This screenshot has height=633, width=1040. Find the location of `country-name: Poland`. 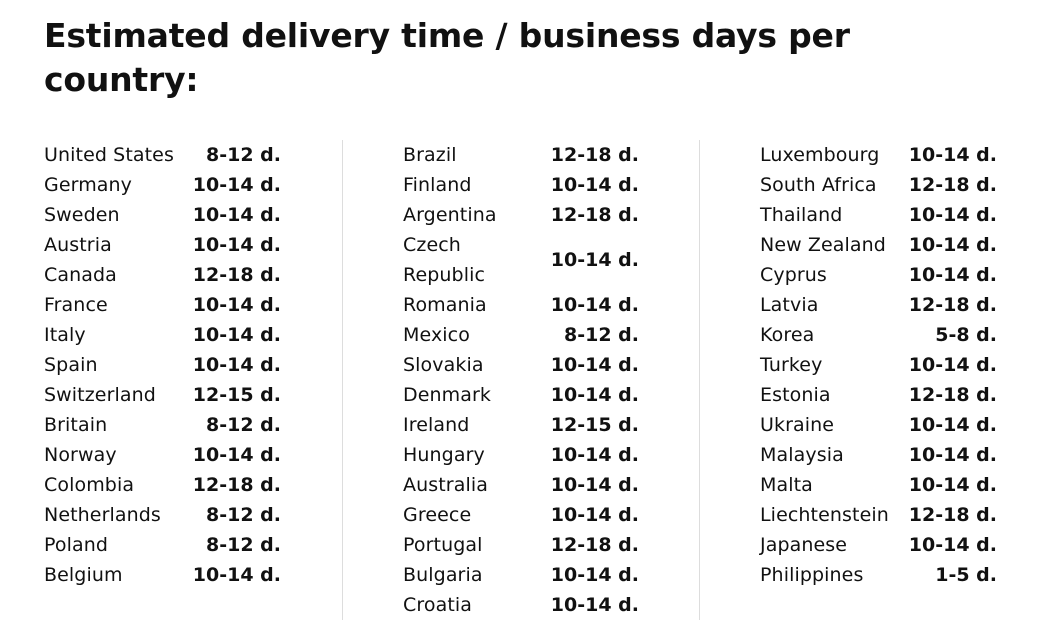

country-name: Poland is located at coordinates (76, 545).